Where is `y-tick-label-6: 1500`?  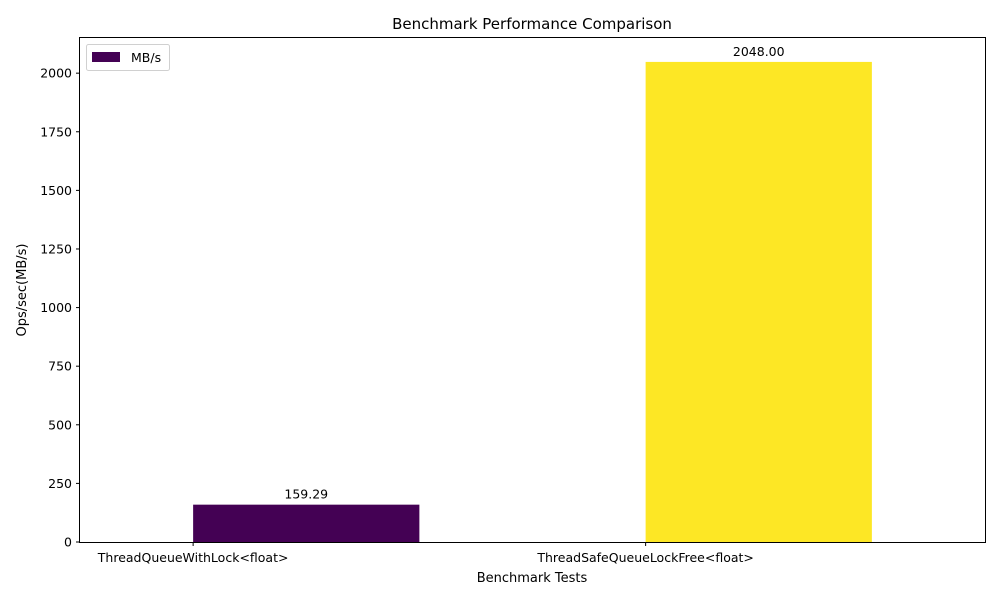
y-tick-label-6: 1500 is located at coordinates (56, 190).